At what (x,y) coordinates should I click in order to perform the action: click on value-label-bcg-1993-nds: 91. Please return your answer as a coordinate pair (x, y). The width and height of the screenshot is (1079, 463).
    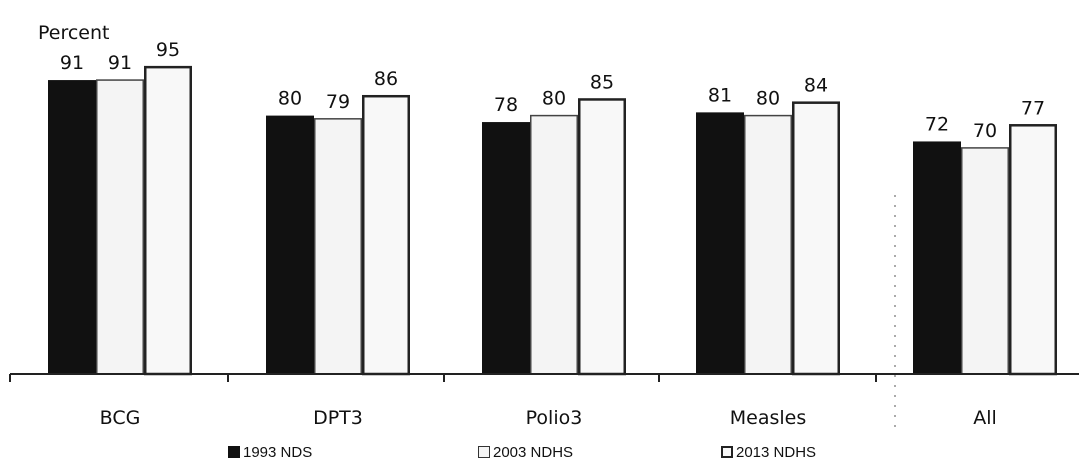
    Looking at the image, I should click on (72, 63).